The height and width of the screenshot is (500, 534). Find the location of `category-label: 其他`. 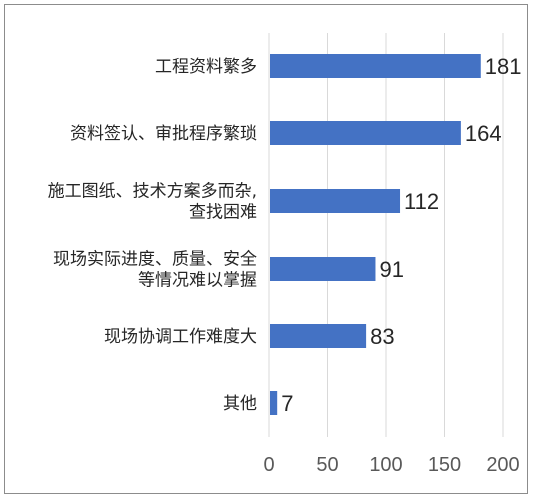

category-label: 其他 is located at coordinates (240, 404).